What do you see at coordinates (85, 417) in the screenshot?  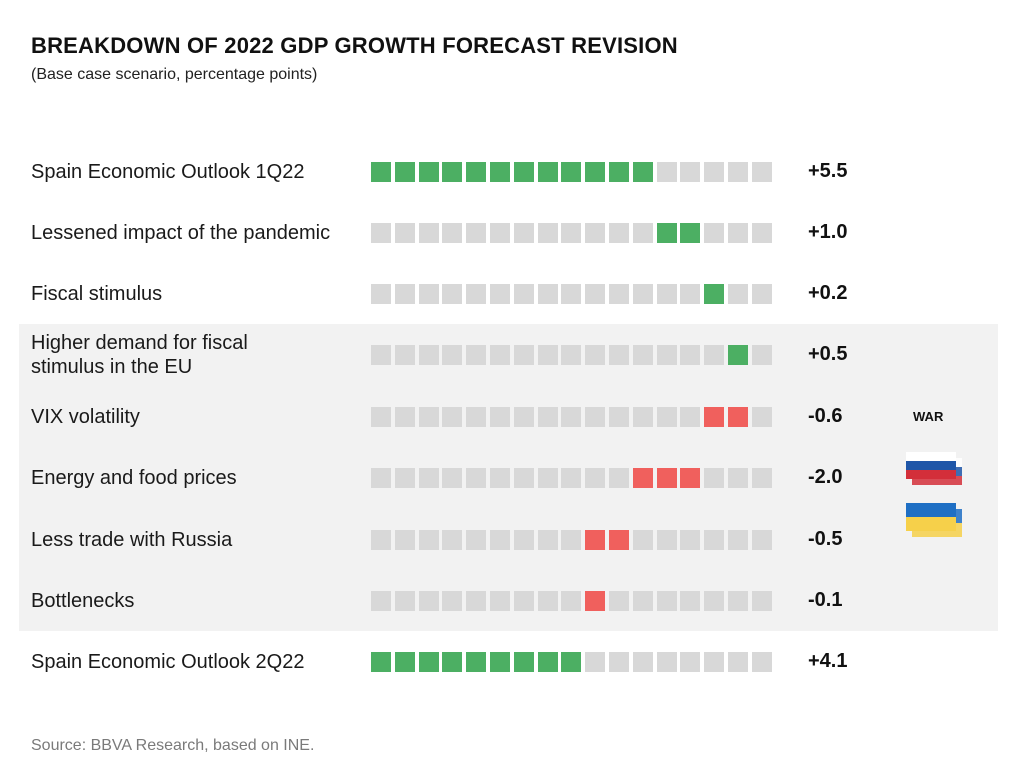 I see `row-label: VIX volatility` at bounding box center [85, 417].